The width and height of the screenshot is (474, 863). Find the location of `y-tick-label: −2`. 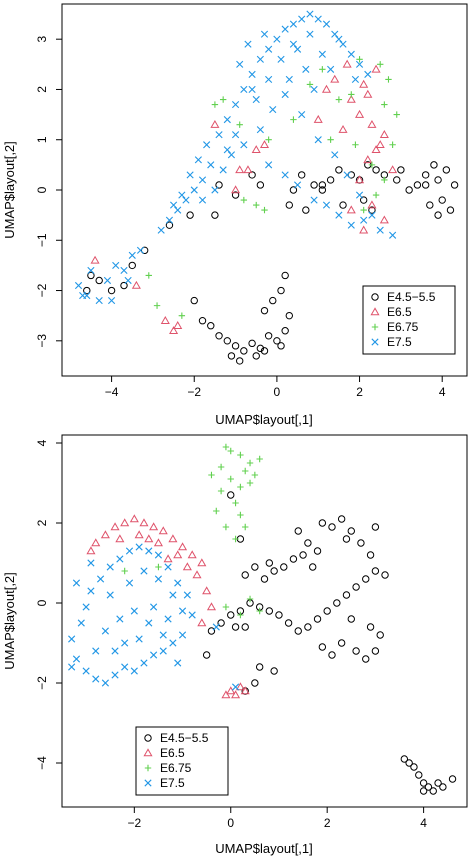

y-tick-label: −2 is located at coordinates (42, 683).